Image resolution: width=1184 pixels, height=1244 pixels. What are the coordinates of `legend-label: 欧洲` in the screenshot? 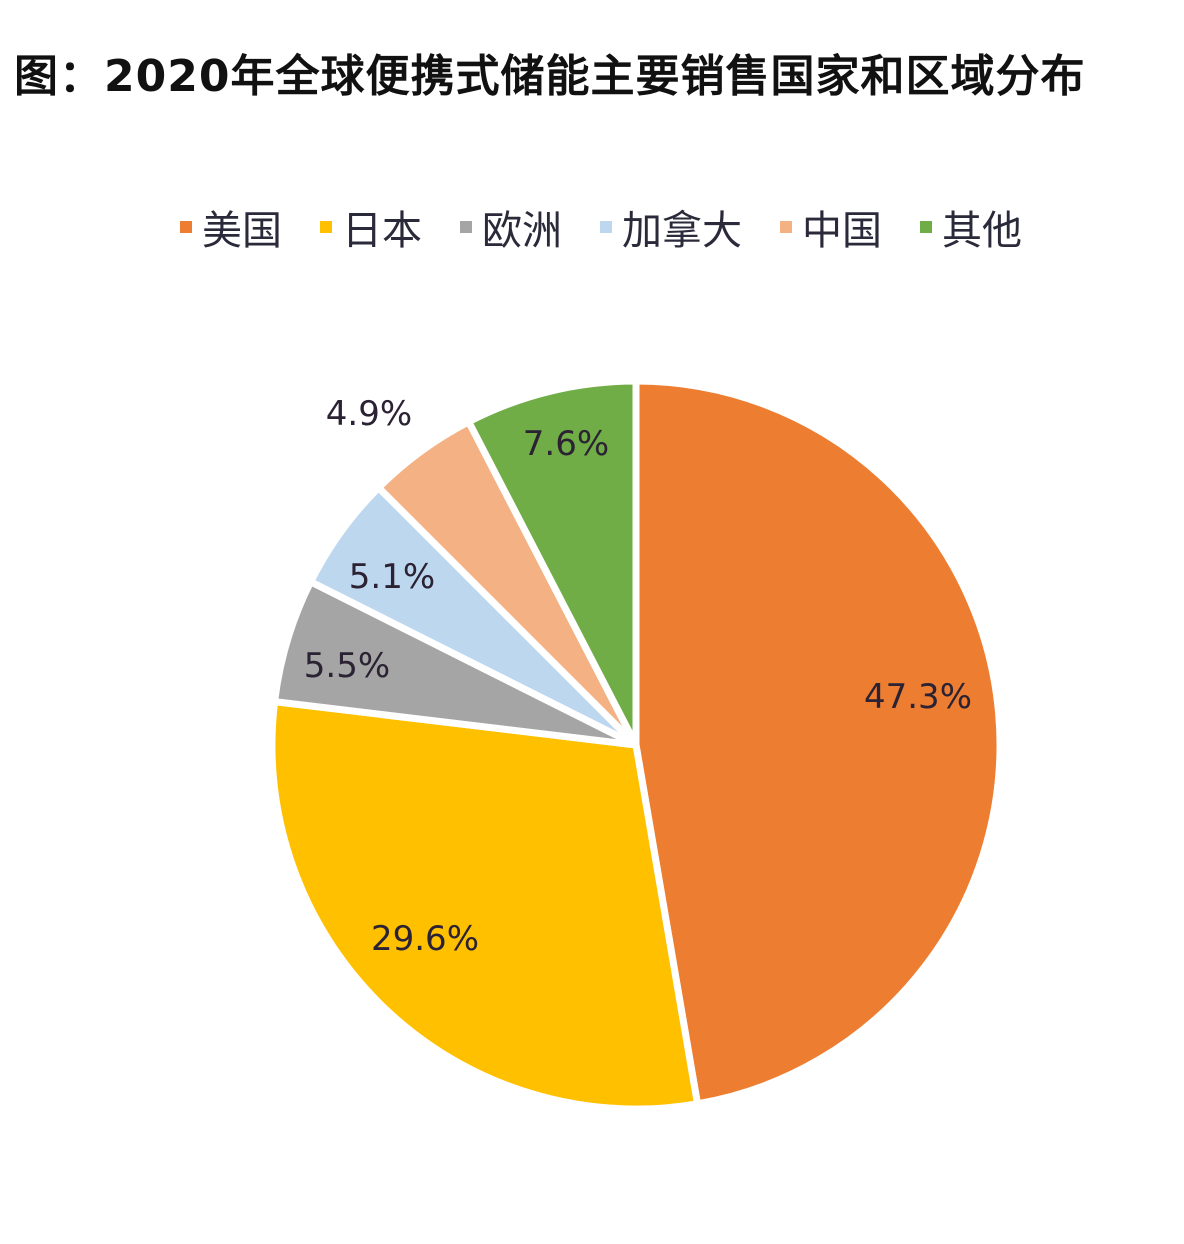 It's located at (522, 231).